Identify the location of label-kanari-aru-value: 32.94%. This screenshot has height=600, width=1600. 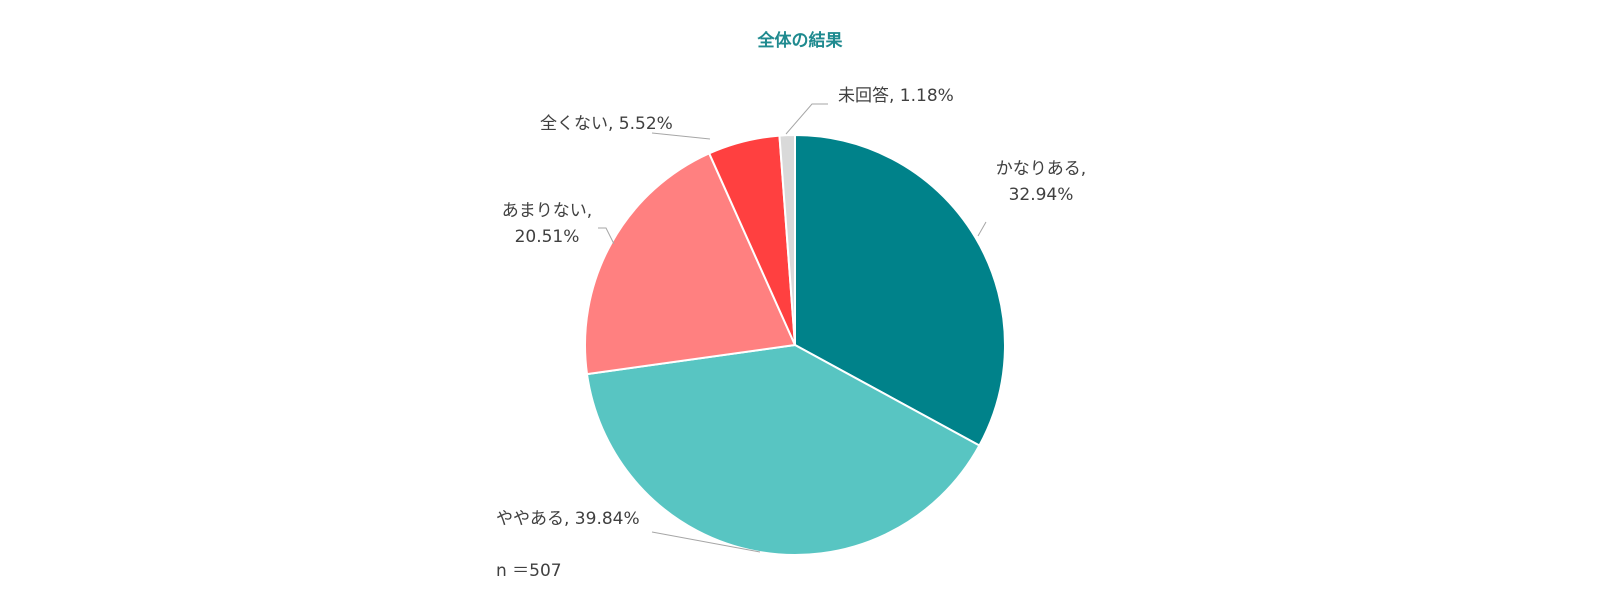
(1041, 195).